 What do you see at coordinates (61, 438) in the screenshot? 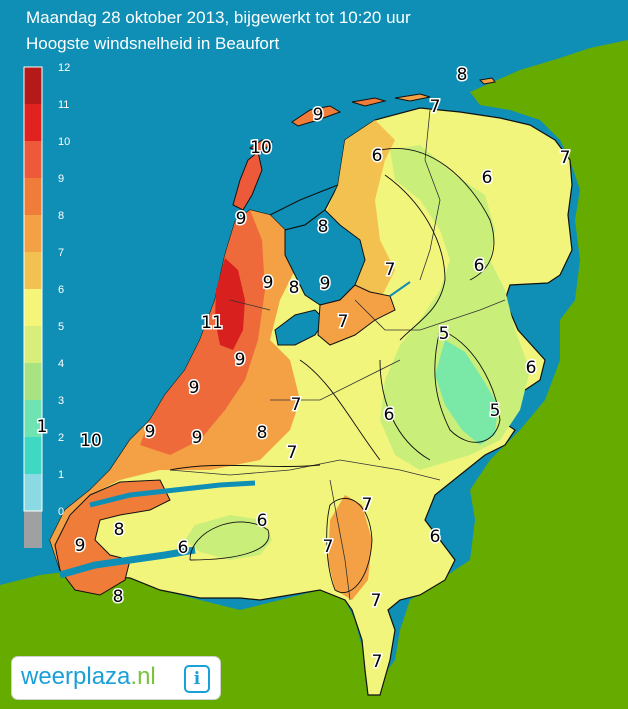
I see `legend-tick-label: 2` at bounding box center [61, 438].